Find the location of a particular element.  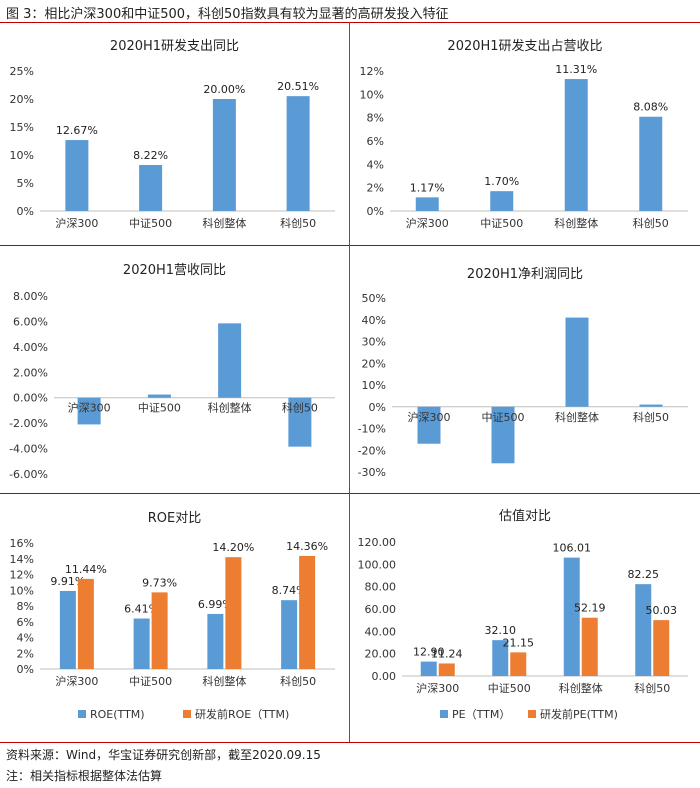

y-tick-label: 40.00 is located at coordinates (381, 631).